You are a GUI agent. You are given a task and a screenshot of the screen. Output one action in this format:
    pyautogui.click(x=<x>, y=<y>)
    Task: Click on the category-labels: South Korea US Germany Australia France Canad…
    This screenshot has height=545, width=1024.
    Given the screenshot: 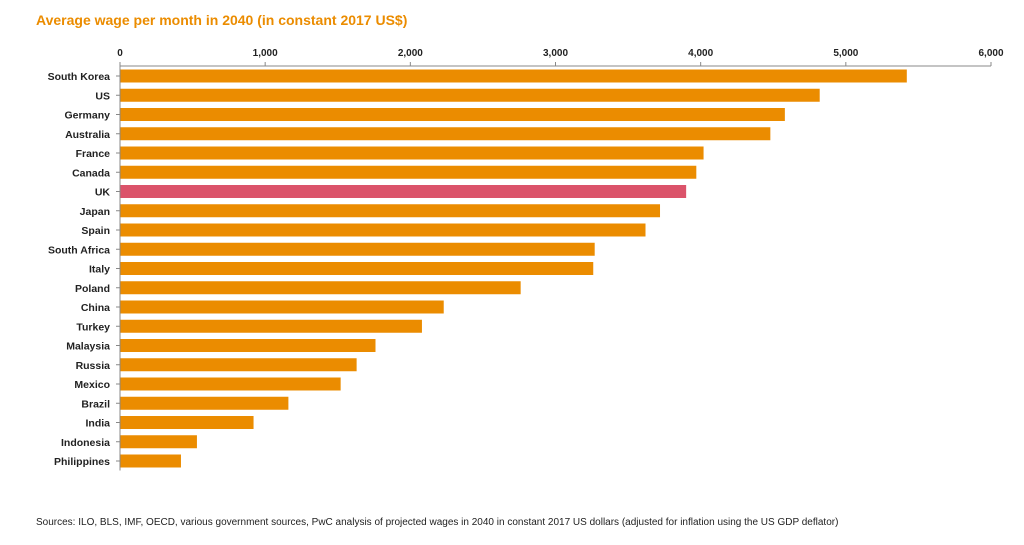 What is the action you would take?
    pyautogui.click(x=79, y=269)
    